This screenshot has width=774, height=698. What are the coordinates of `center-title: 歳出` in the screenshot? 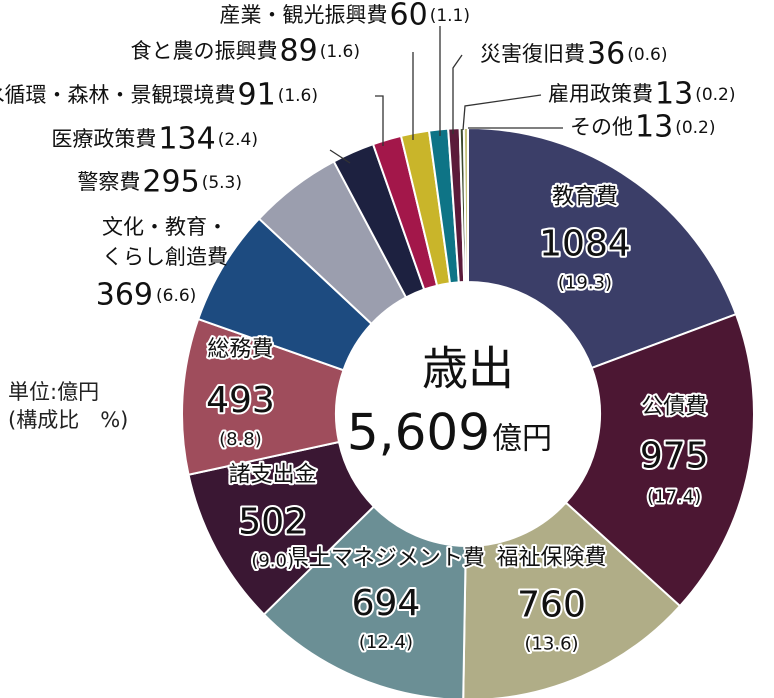 It's located at (468, 369).